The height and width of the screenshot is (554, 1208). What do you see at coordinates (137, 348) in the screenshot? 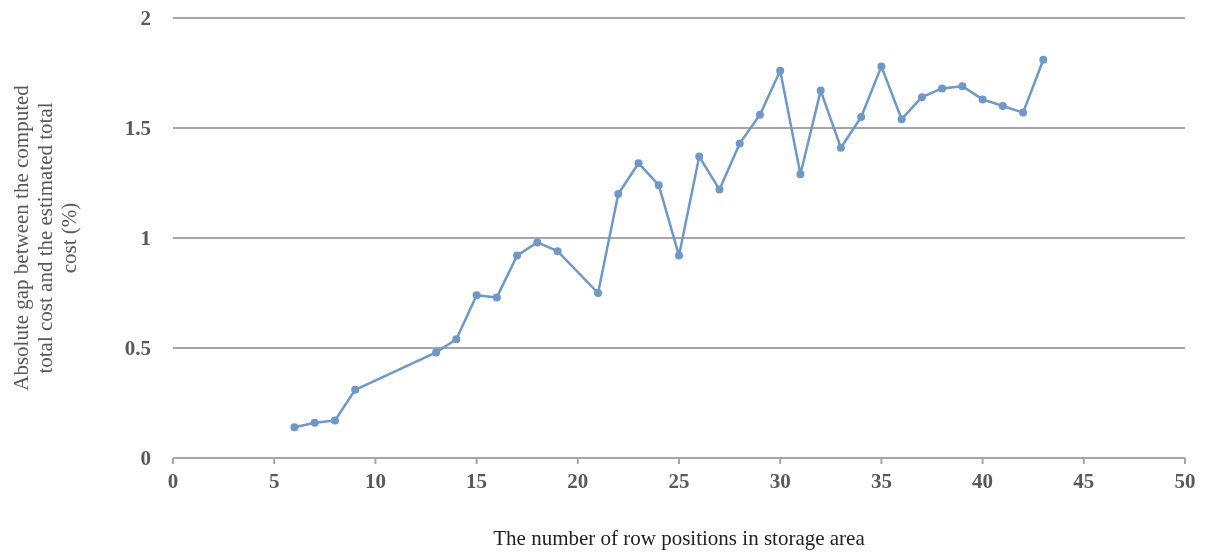
I see `y-tick-label: 0.5` at bounding box center [137, 348].